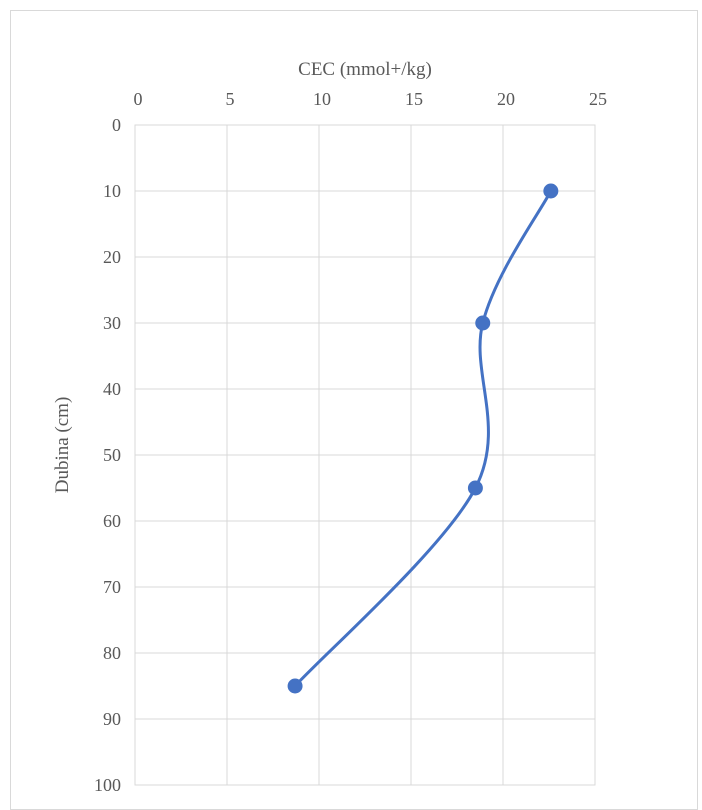 The width and height of the screenshot is (702, 810). What do you see at coordinates (506, 99) in the screenshot?
I see `x-tick-label: 20` at bounding box center [506, 99].